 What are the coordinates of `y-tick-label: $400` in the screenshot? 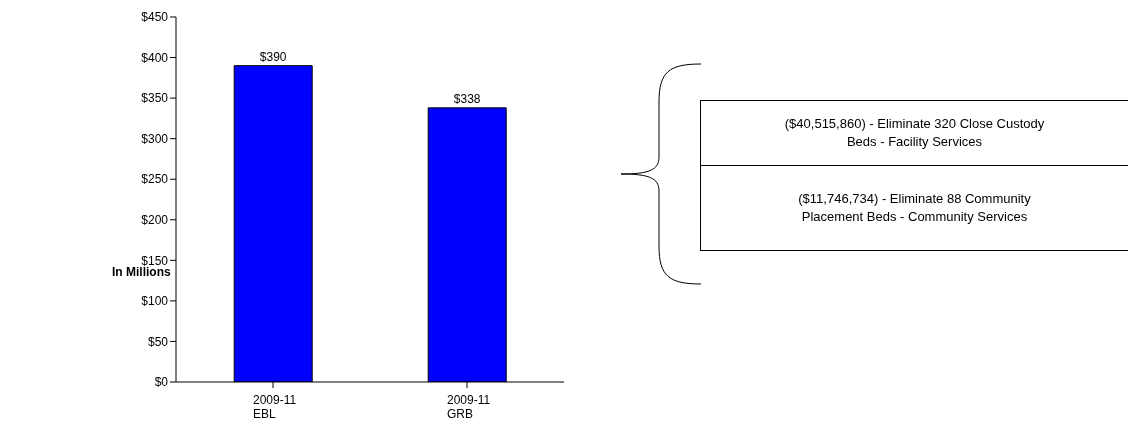 It's located at (155, 57).